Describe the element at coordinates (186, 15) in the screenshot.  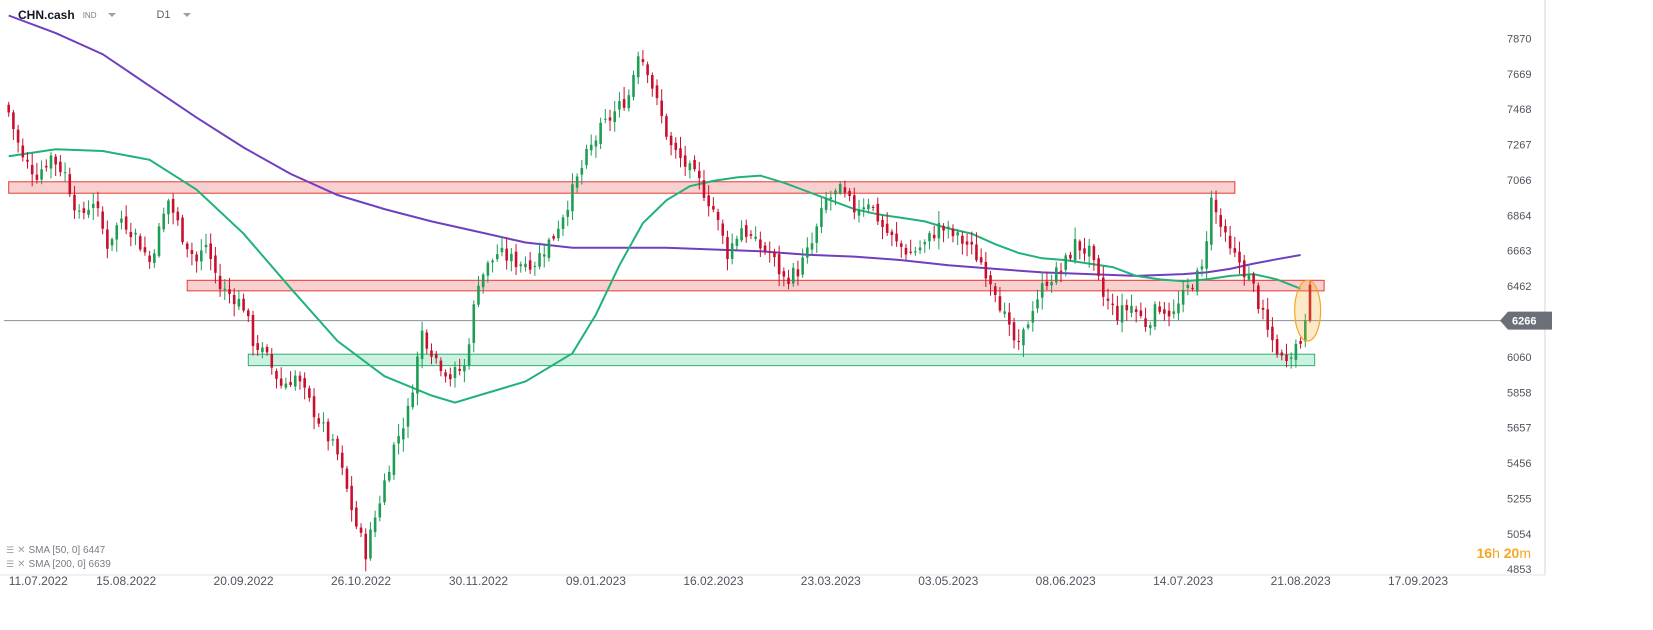
I see `timeframe-dropdown-icon` at that location.